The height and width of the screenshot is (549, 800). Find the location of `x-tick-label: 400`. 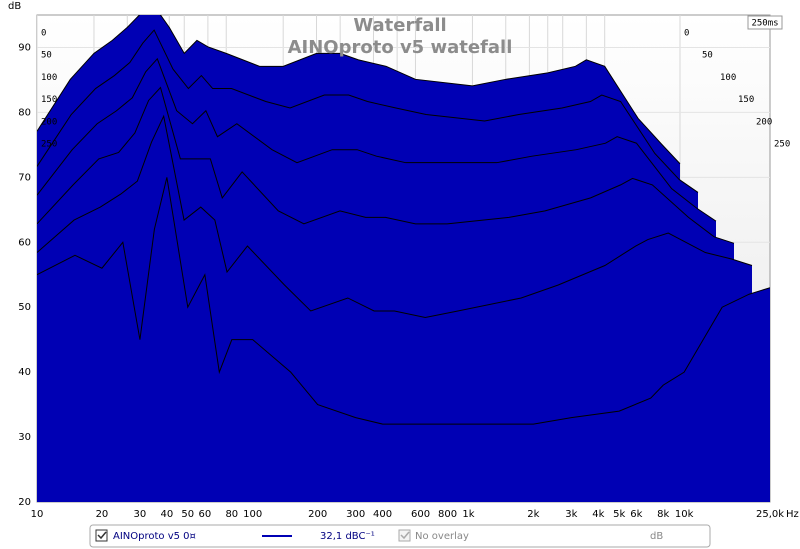

x-tick-label: 400 is located at coordinates (382, 514).